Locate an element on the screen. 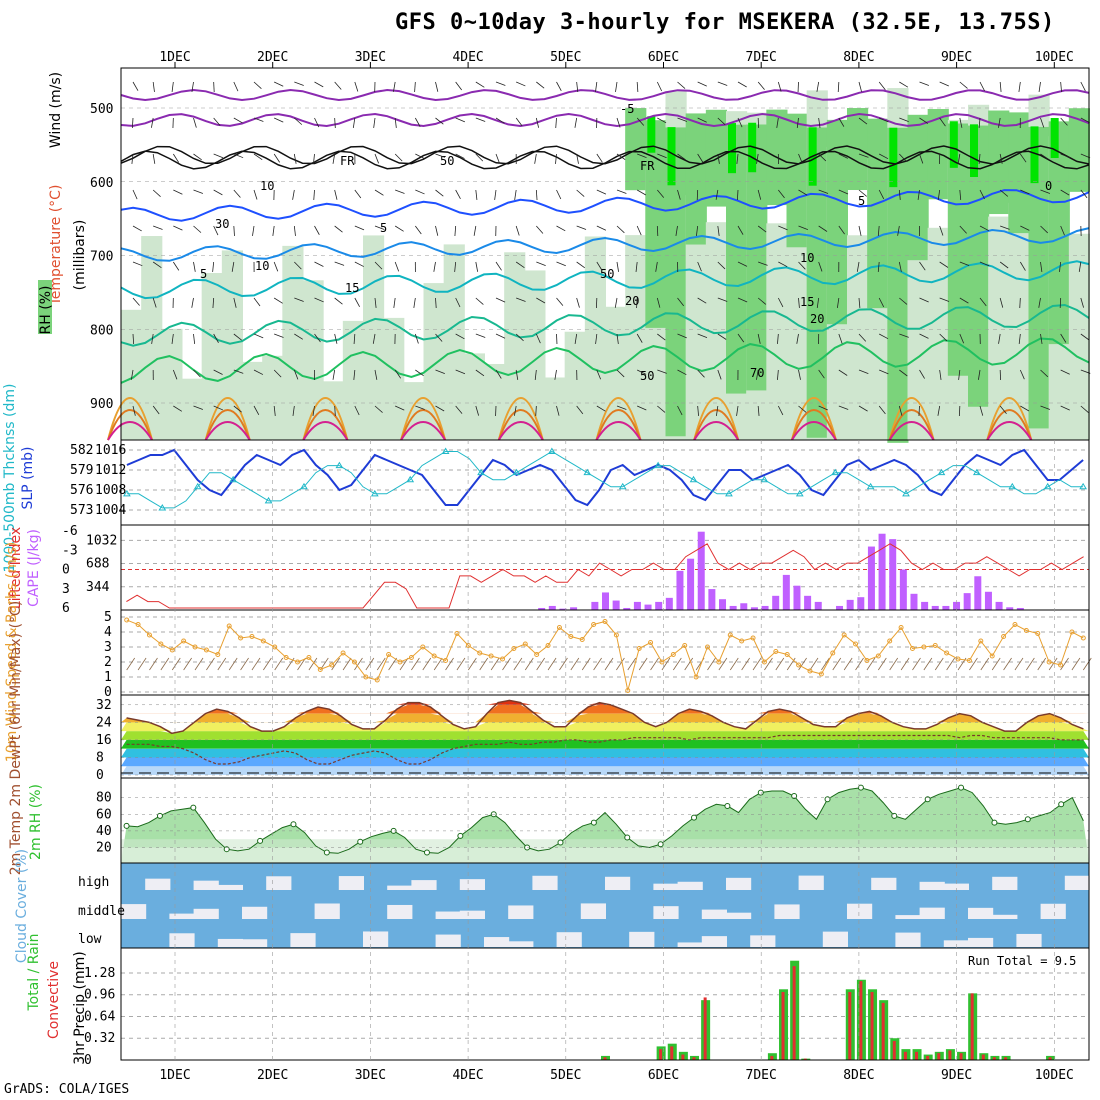  slp-tick-label: 1016 is located at coordinates (110, 450).